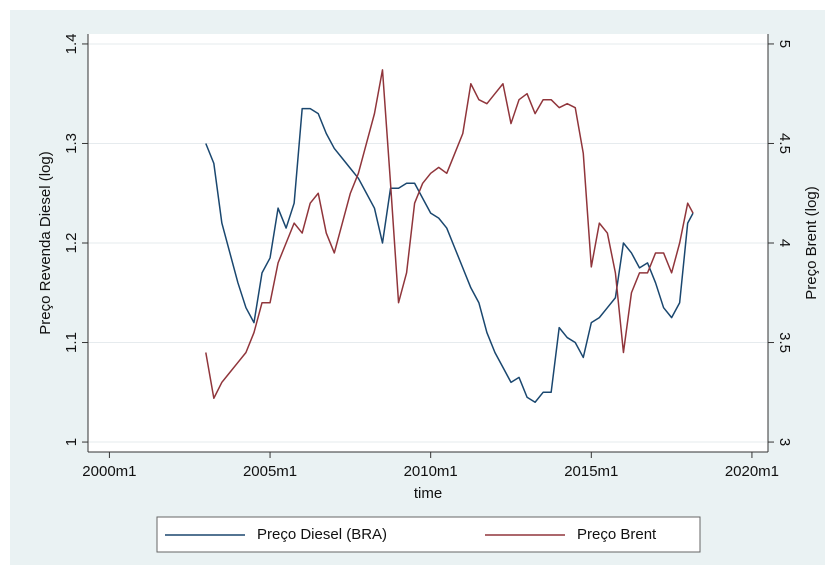 The width and height of the screenshot is (835, 569). I want to click on y2-tick-label: 5, so click(784, 44).